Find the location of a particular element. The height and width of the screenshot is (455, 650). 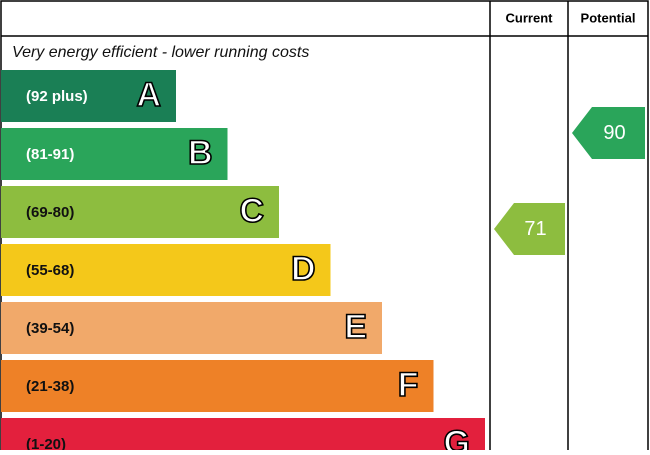

band-letter: G is located at coordinates (457, 437).